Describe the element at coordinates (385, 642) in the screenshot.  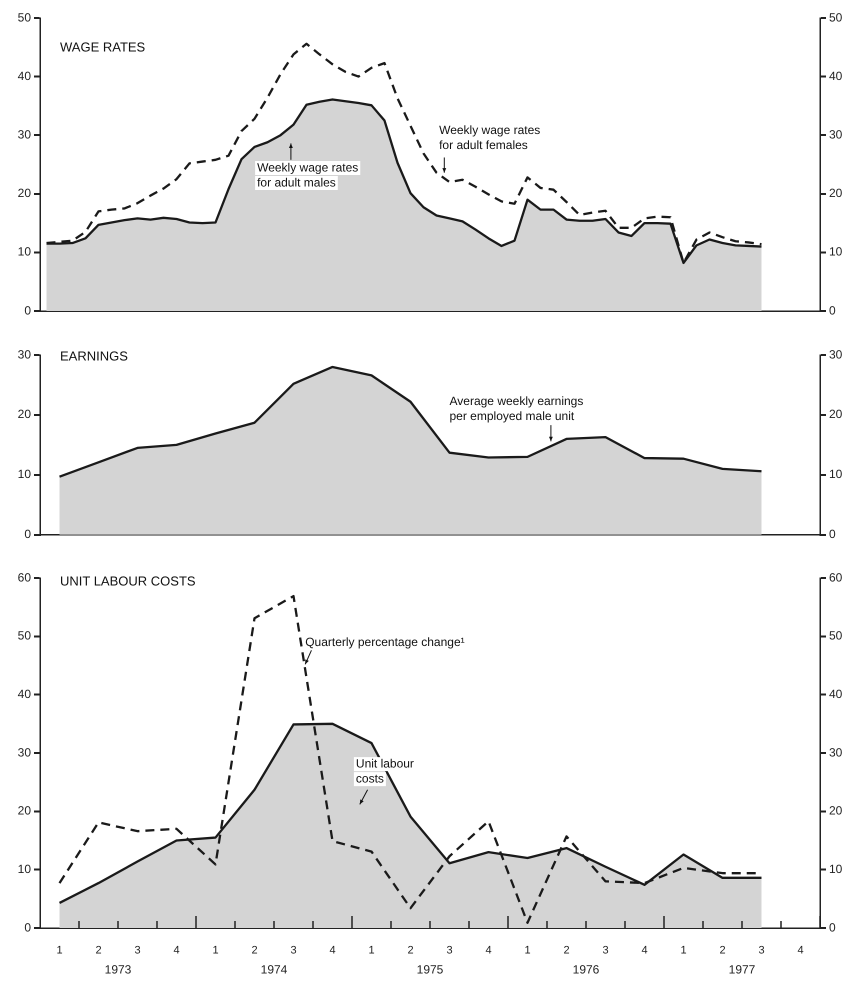
I see `series-label: Quarterly percentage change¹` at that location.